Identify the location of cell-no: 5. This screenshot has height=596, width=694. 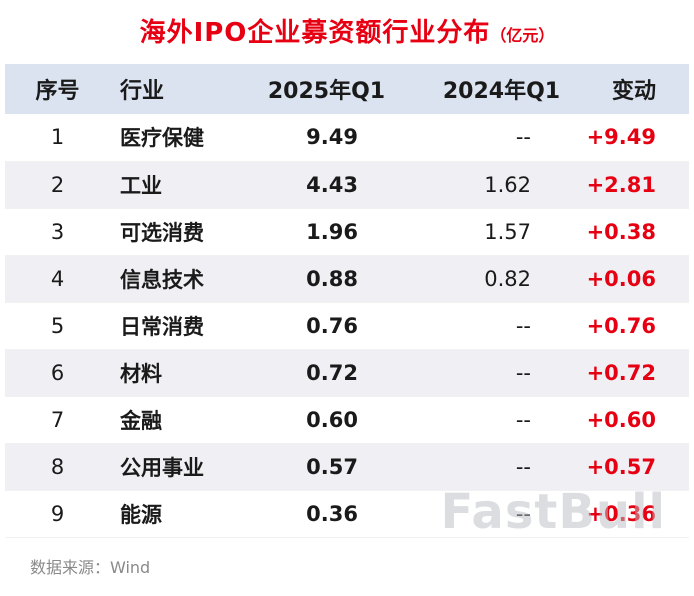
(57, 326).